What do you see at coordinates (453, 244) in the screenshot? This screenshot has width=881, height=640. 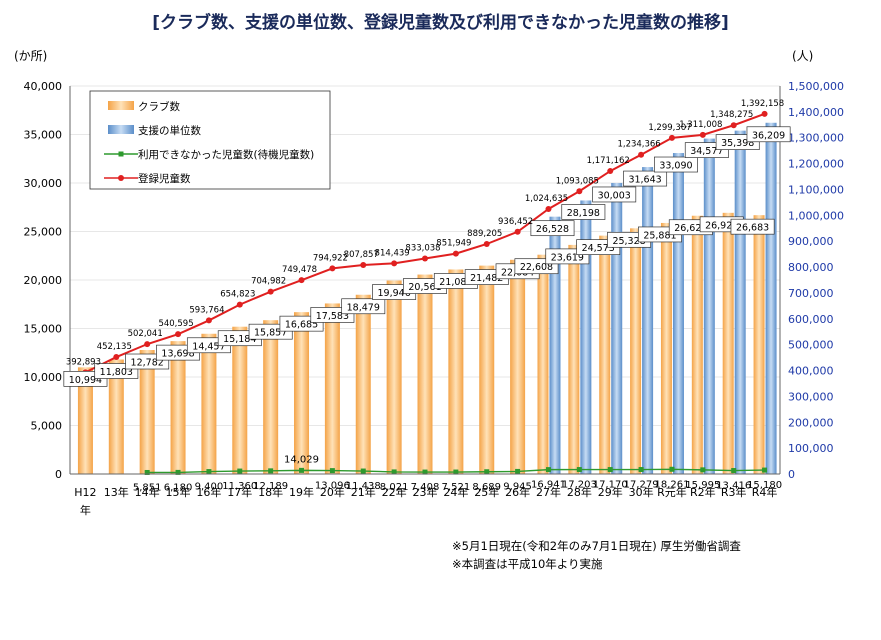 I see `label-registered: 851,949` at bounding box center [453, 244].